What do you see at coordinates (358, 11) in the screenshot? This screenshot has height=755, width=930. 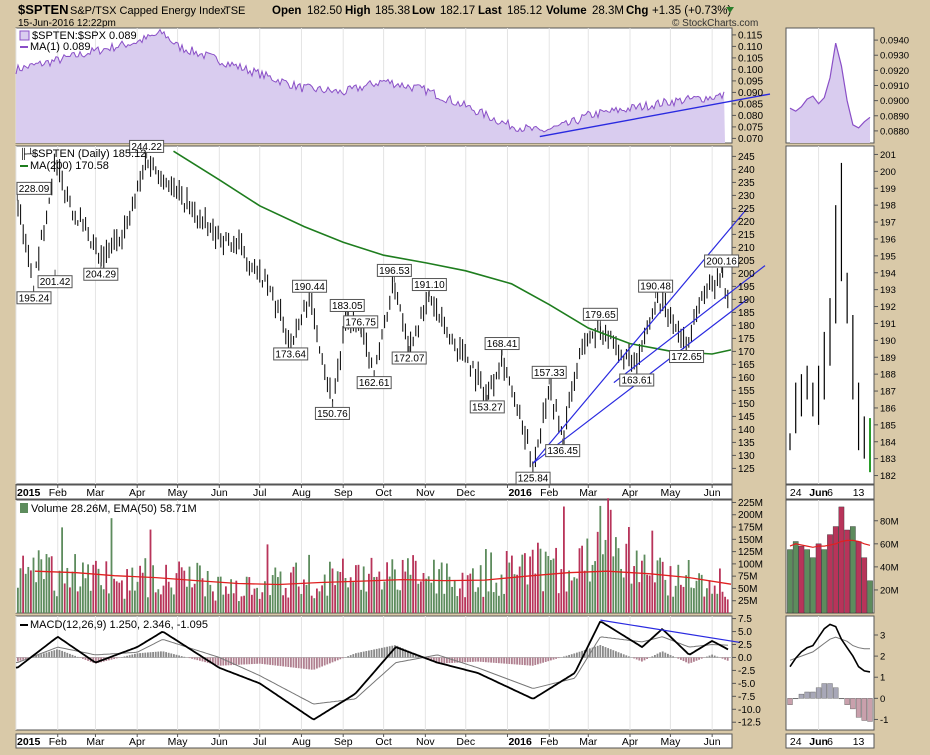 I see `high-label: High` at bounding box center [358, 11].